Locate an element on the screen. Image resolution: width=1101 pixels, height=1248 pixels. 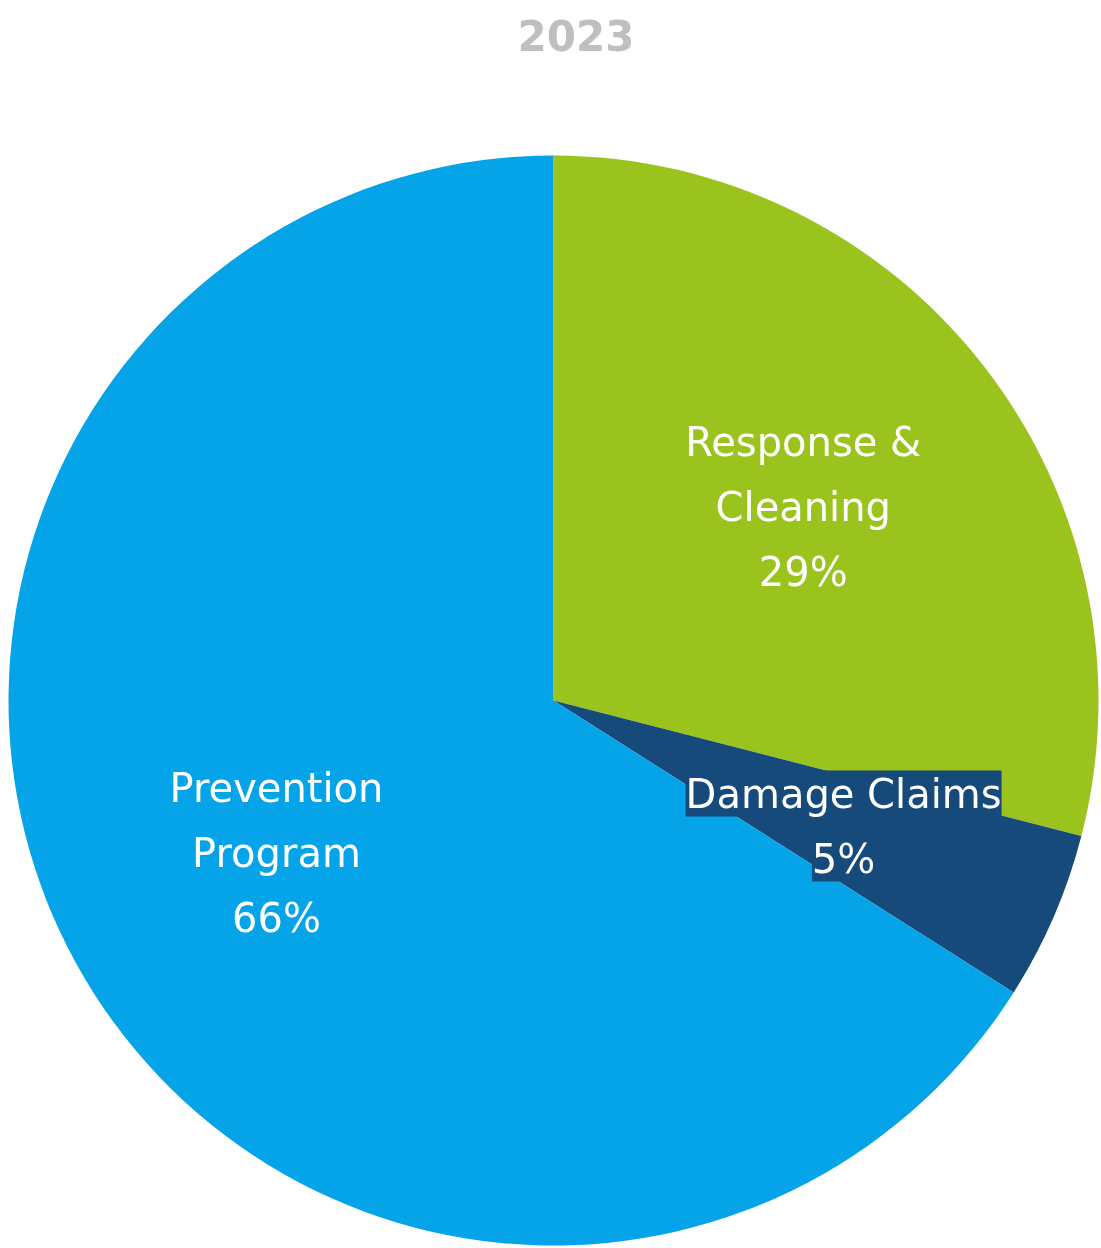
chart-title: 2023 is located at coordinates (576, 36).